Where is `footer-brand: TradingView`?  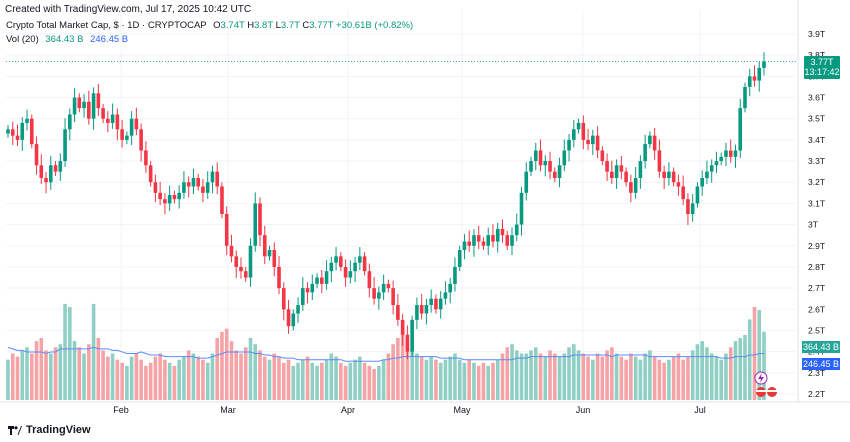 footer-brand: TradingView is located at coordinates (49, 430).